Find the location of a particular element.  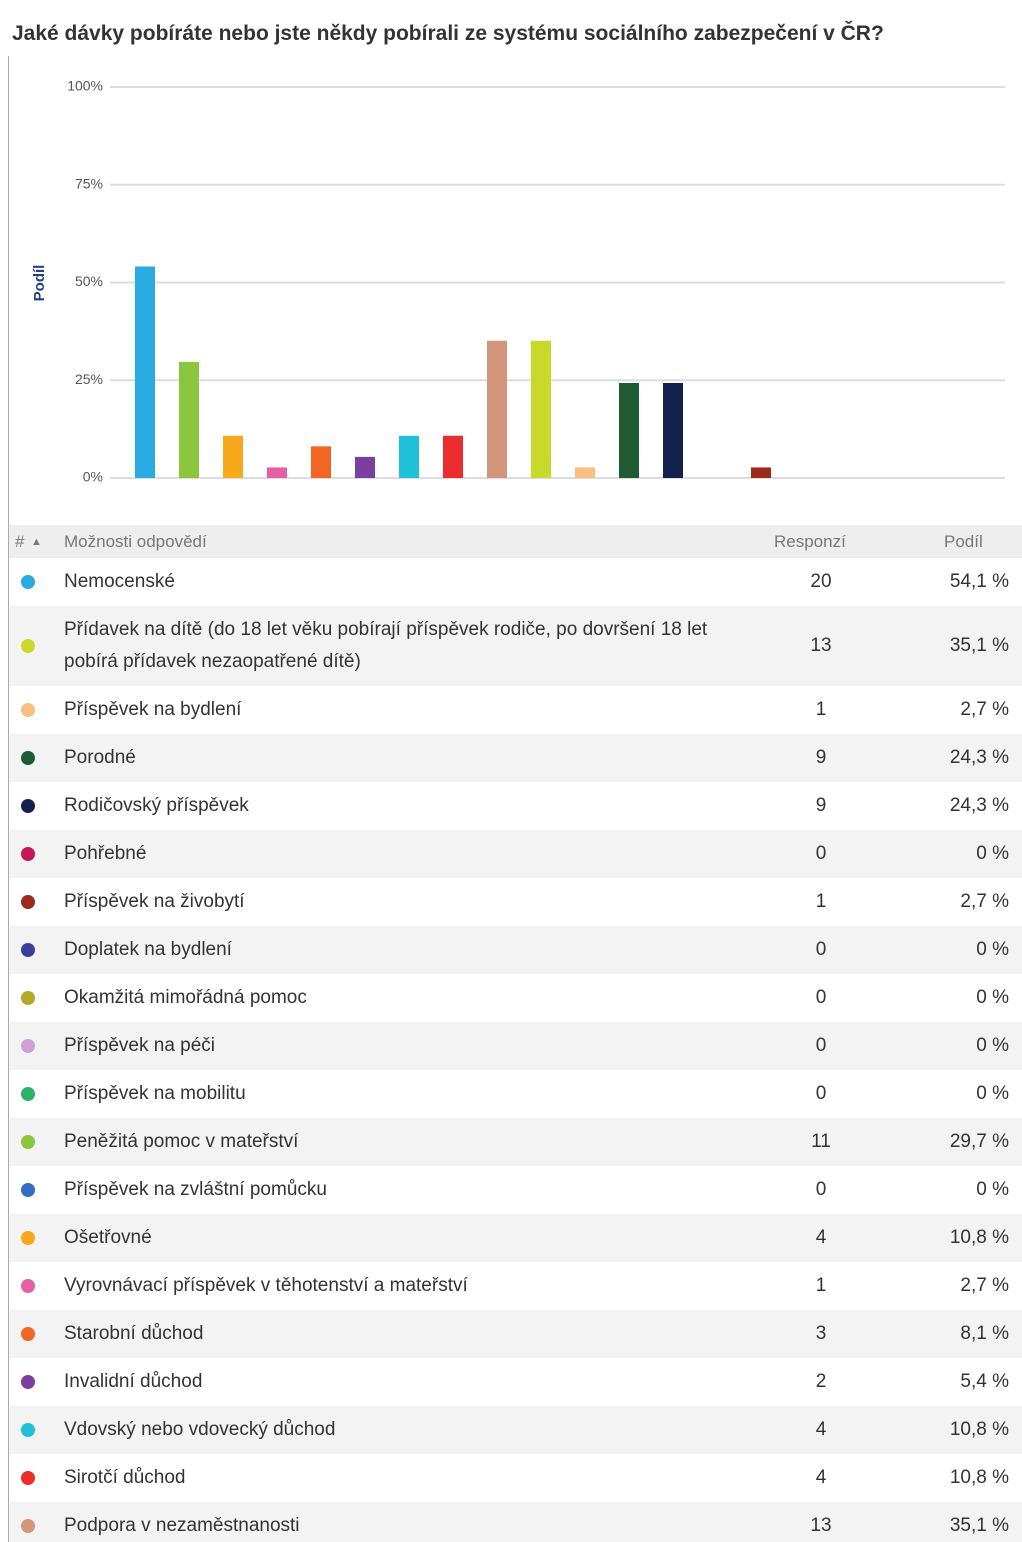

share: 5,4 % is located at coordinates (984, 1381).